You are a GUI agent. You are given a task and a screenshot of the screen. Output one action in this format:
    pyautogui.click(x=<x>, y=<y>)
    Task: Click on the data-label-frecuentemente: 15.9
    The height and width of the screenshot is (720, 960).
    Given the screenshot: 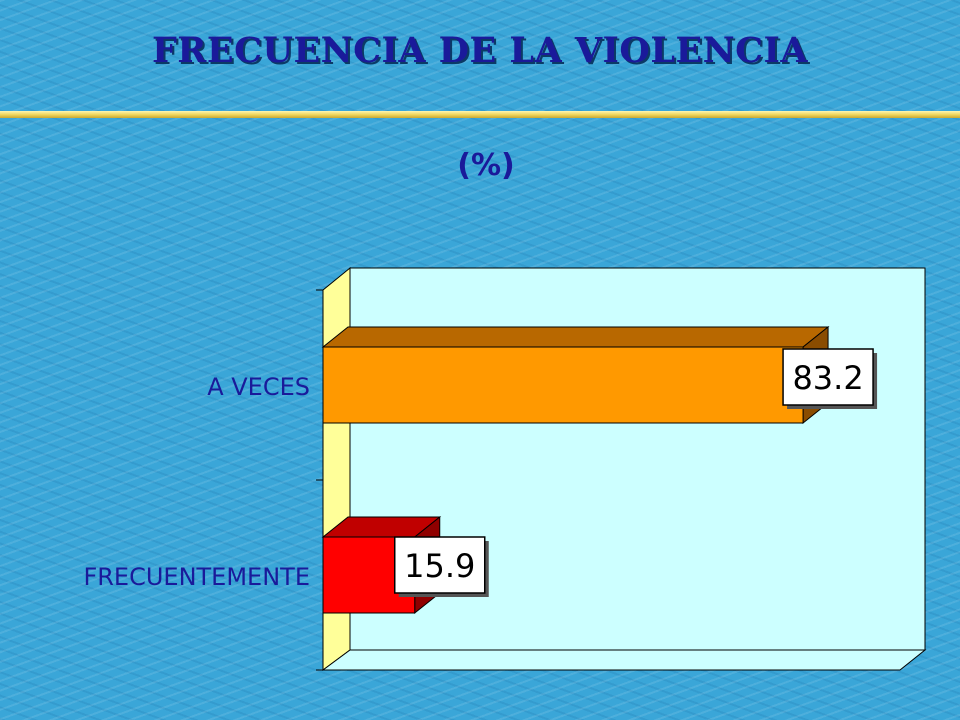 What is the action you would take?
    pyautogui.click(x=441, y=566)
    